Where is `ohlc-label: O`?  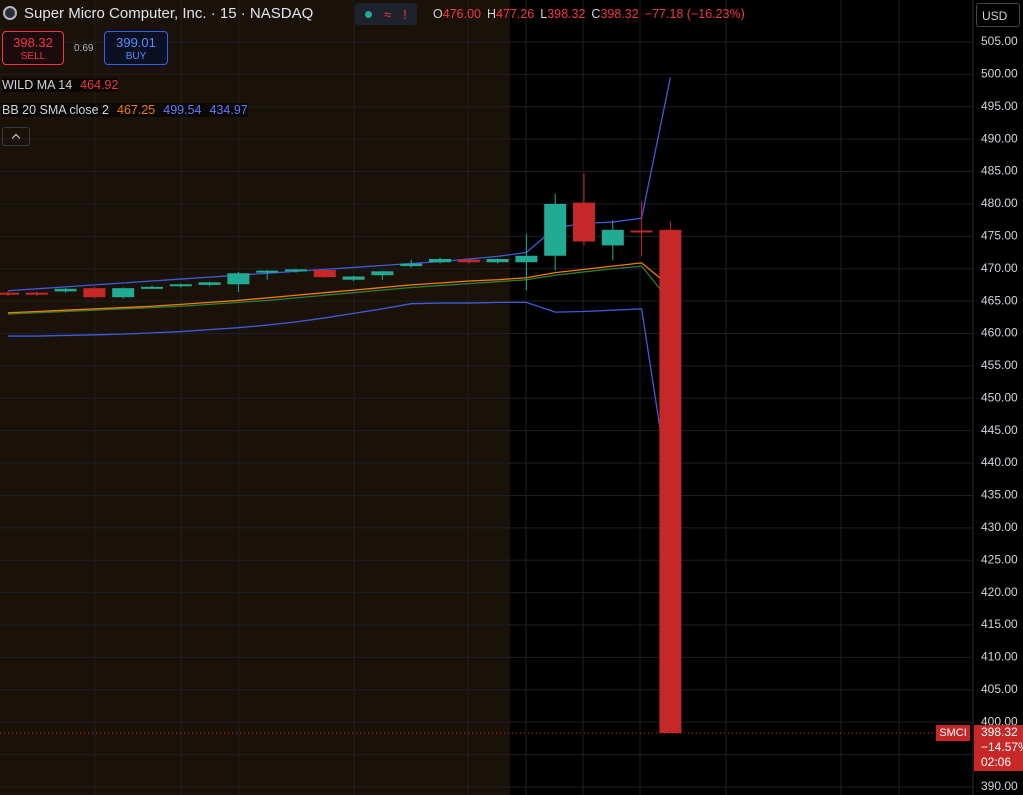
ohlc-label: O is located at coordinates (438, 14).